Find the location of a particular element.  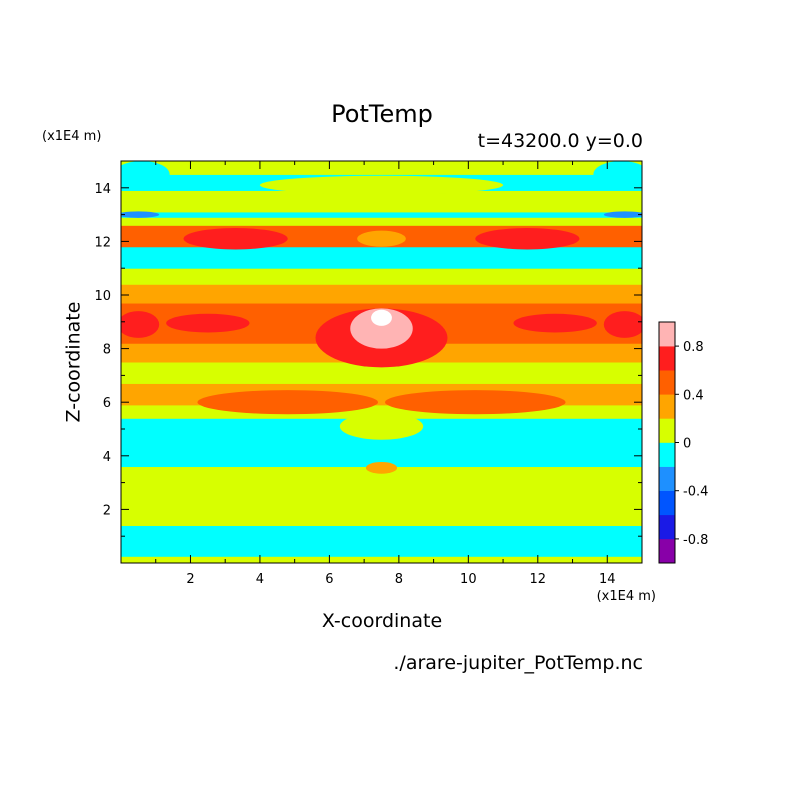

y-tick-label-6: 14 is located at coordinates (102, 189).